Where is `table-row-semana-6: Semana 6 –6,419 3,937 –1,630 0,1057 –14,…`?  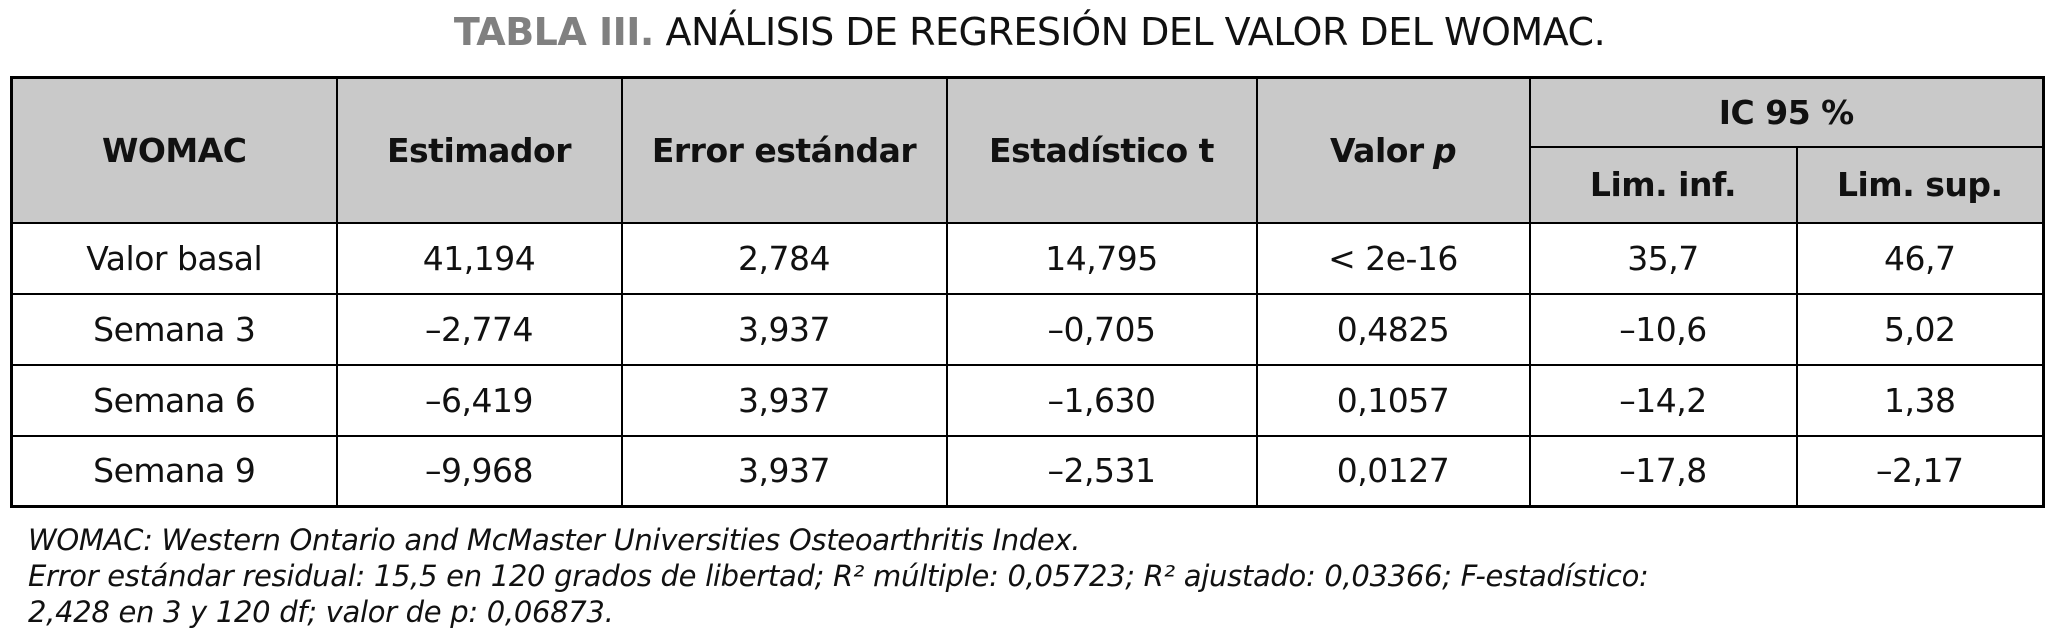 table-row-semana-6: Semana 6 –6,419 3,937 –1,630 0,1057 –14,… is located at coordinates (1027, 400).